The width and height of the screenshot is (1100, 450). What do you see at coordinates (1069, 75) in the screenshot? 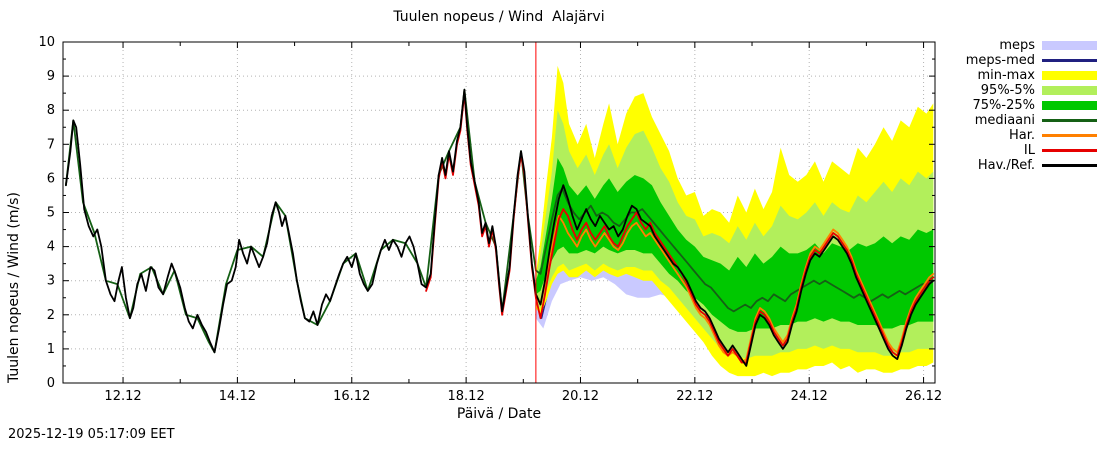
I see `legend-band-swatch-min-max` at bounding box center [1069, 75].